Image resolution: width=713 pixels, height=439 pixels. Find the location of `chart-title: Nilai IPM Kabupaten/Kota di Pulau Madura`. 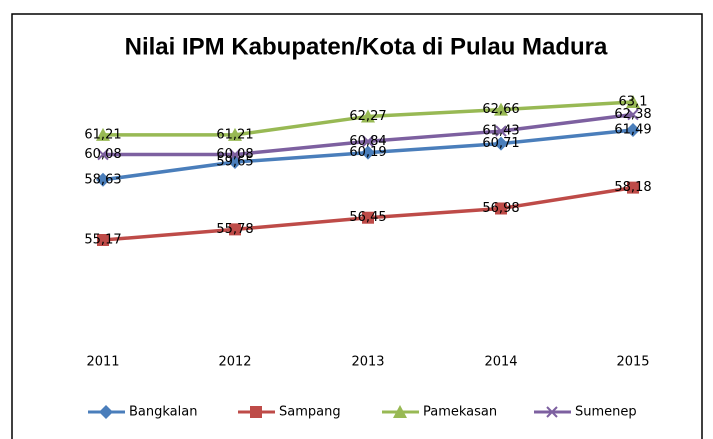

chart-title: Nilai IPM Kabupaten/Kota di Pulau Madura is located at coordinates (366, 46).